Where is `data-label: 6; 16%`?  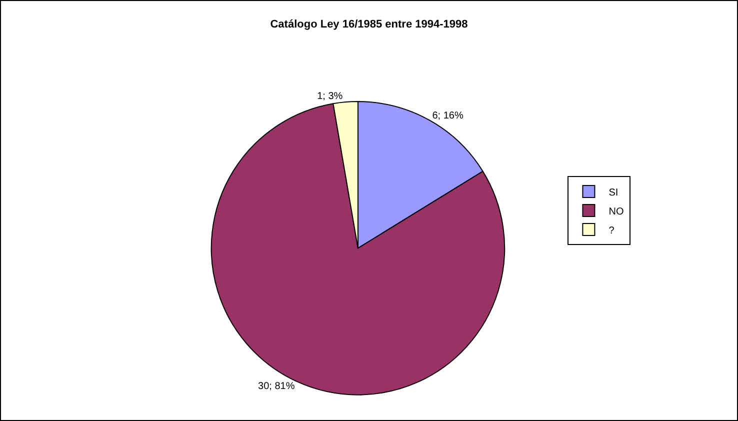
data-label: 6; 16% is located at coordinates (448, 116).